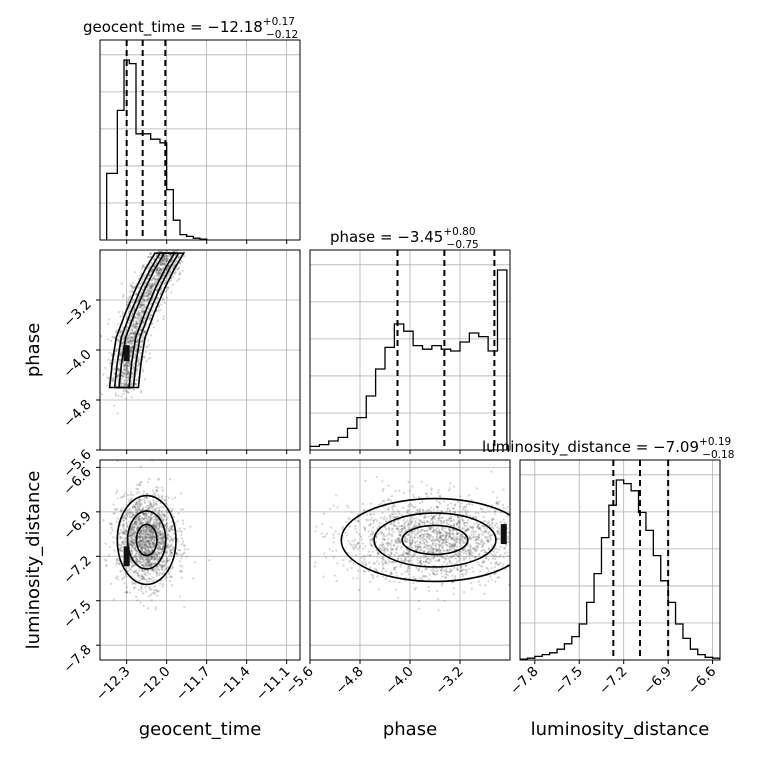 This screenshot has height=760, width=760. Describe the element at coordinates (146, 540) in the screenshot. I see `contours-luminosity_distance_vs_geocent_time` at that location.